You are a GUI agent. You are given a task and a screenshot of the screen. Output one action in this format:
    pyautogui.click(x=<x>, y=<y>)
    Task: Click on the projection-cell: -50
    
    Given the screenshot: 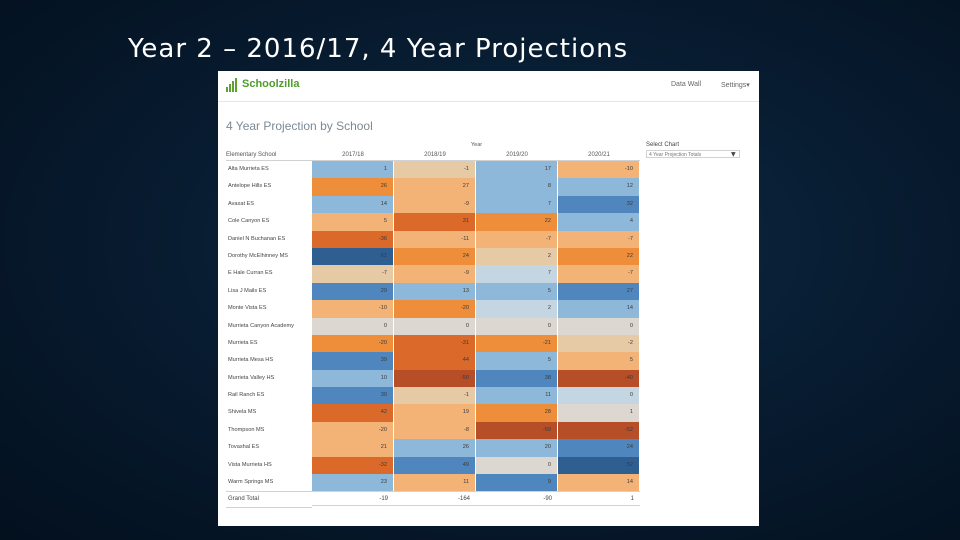 What is the action you would take?
    pyautogui.click(x=435, y=378)
    